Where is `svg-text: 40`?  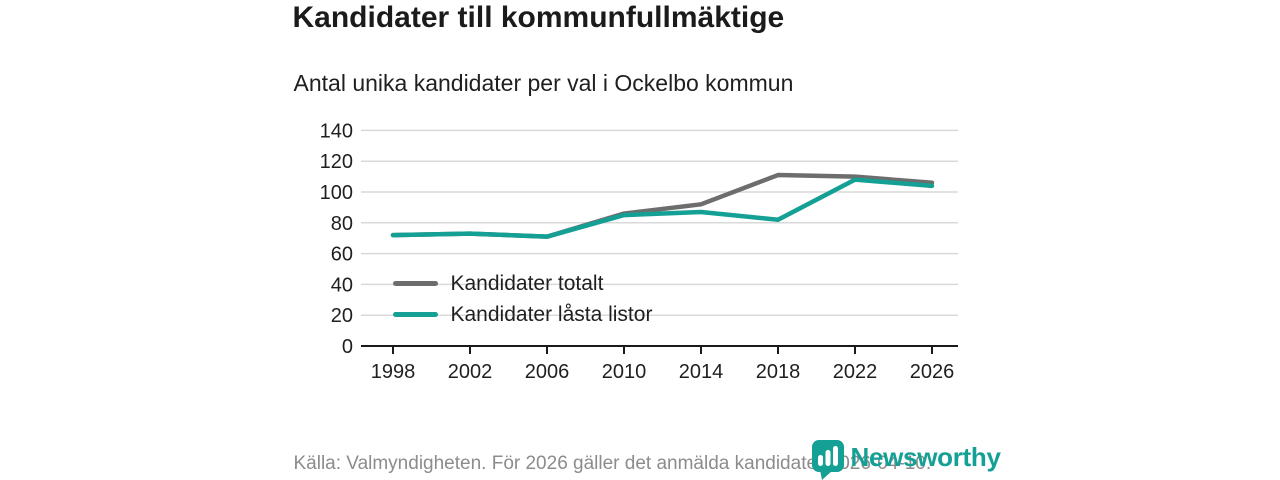 svg-text: 40 is located at coordinates (341, 285).